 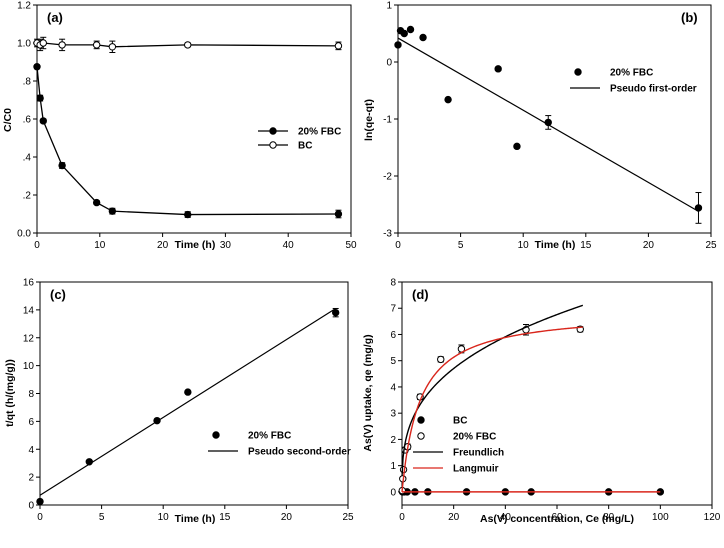 I want to click on panel-label: (d), so click(x=420, y=294).